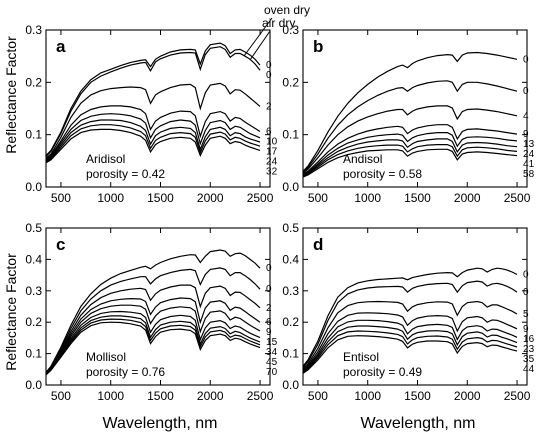  Describe the element at coordinates (125, 372) in the screenshot. I see `porosity-label: porosity = 0.76` at that location.